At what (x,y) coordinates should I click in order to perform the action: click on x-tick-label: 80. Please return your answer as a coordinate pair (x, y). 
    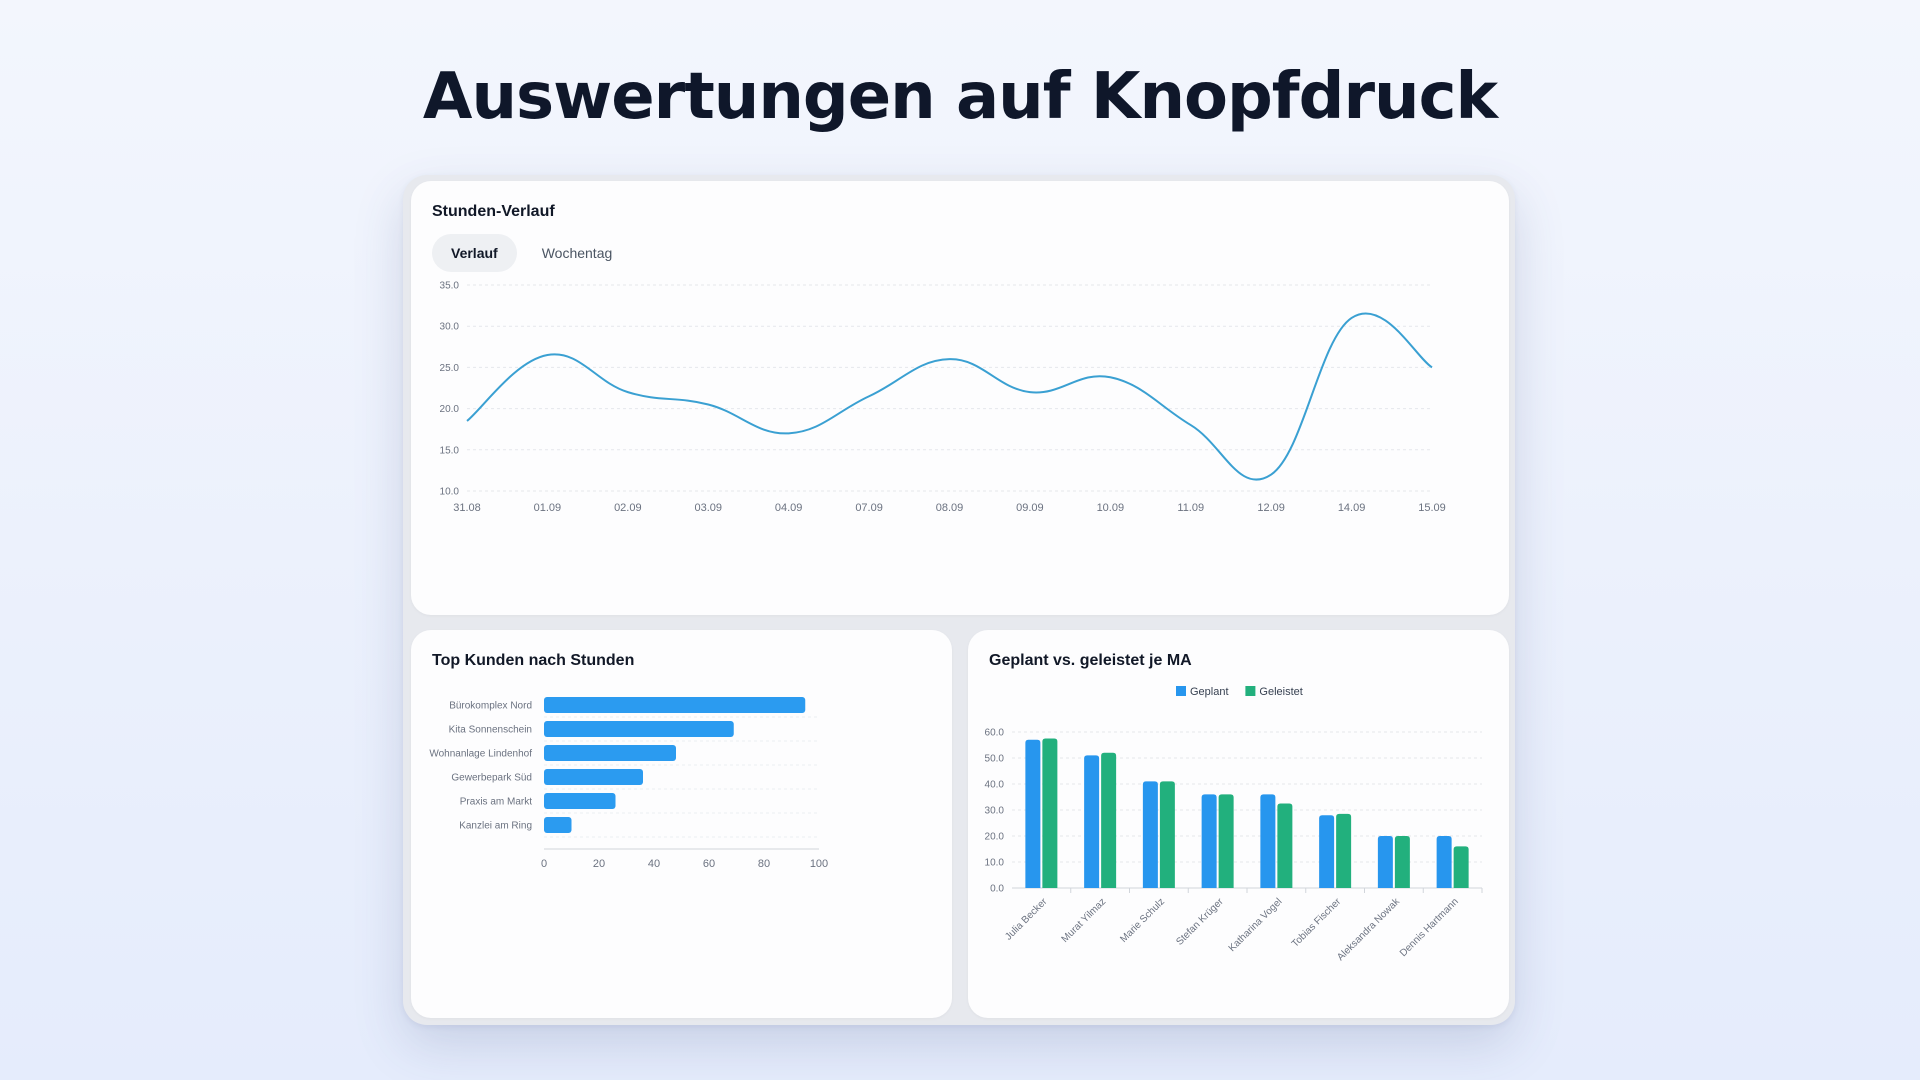
    Looking at the image, I should click on (764, 864).